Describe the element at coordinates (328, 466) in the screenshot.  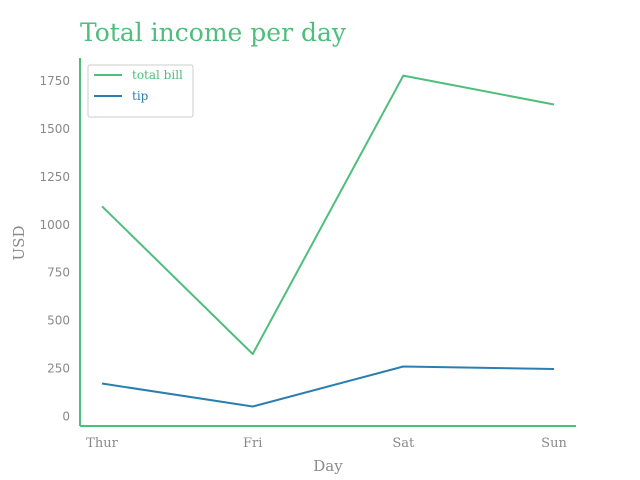
I see `x-axis-label: Day` at that location.